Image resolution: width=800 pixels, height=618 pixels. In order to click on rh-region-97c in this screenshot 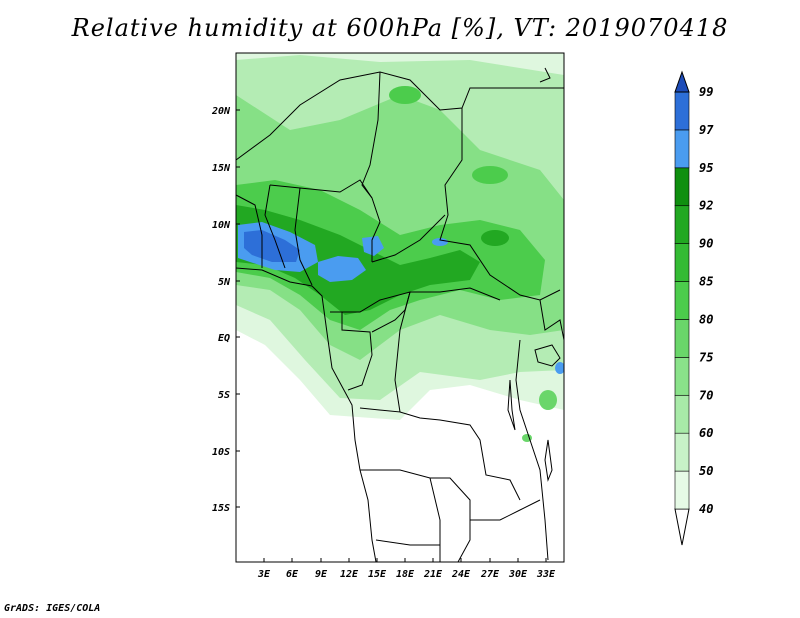, I will do `click(373, 246)`.